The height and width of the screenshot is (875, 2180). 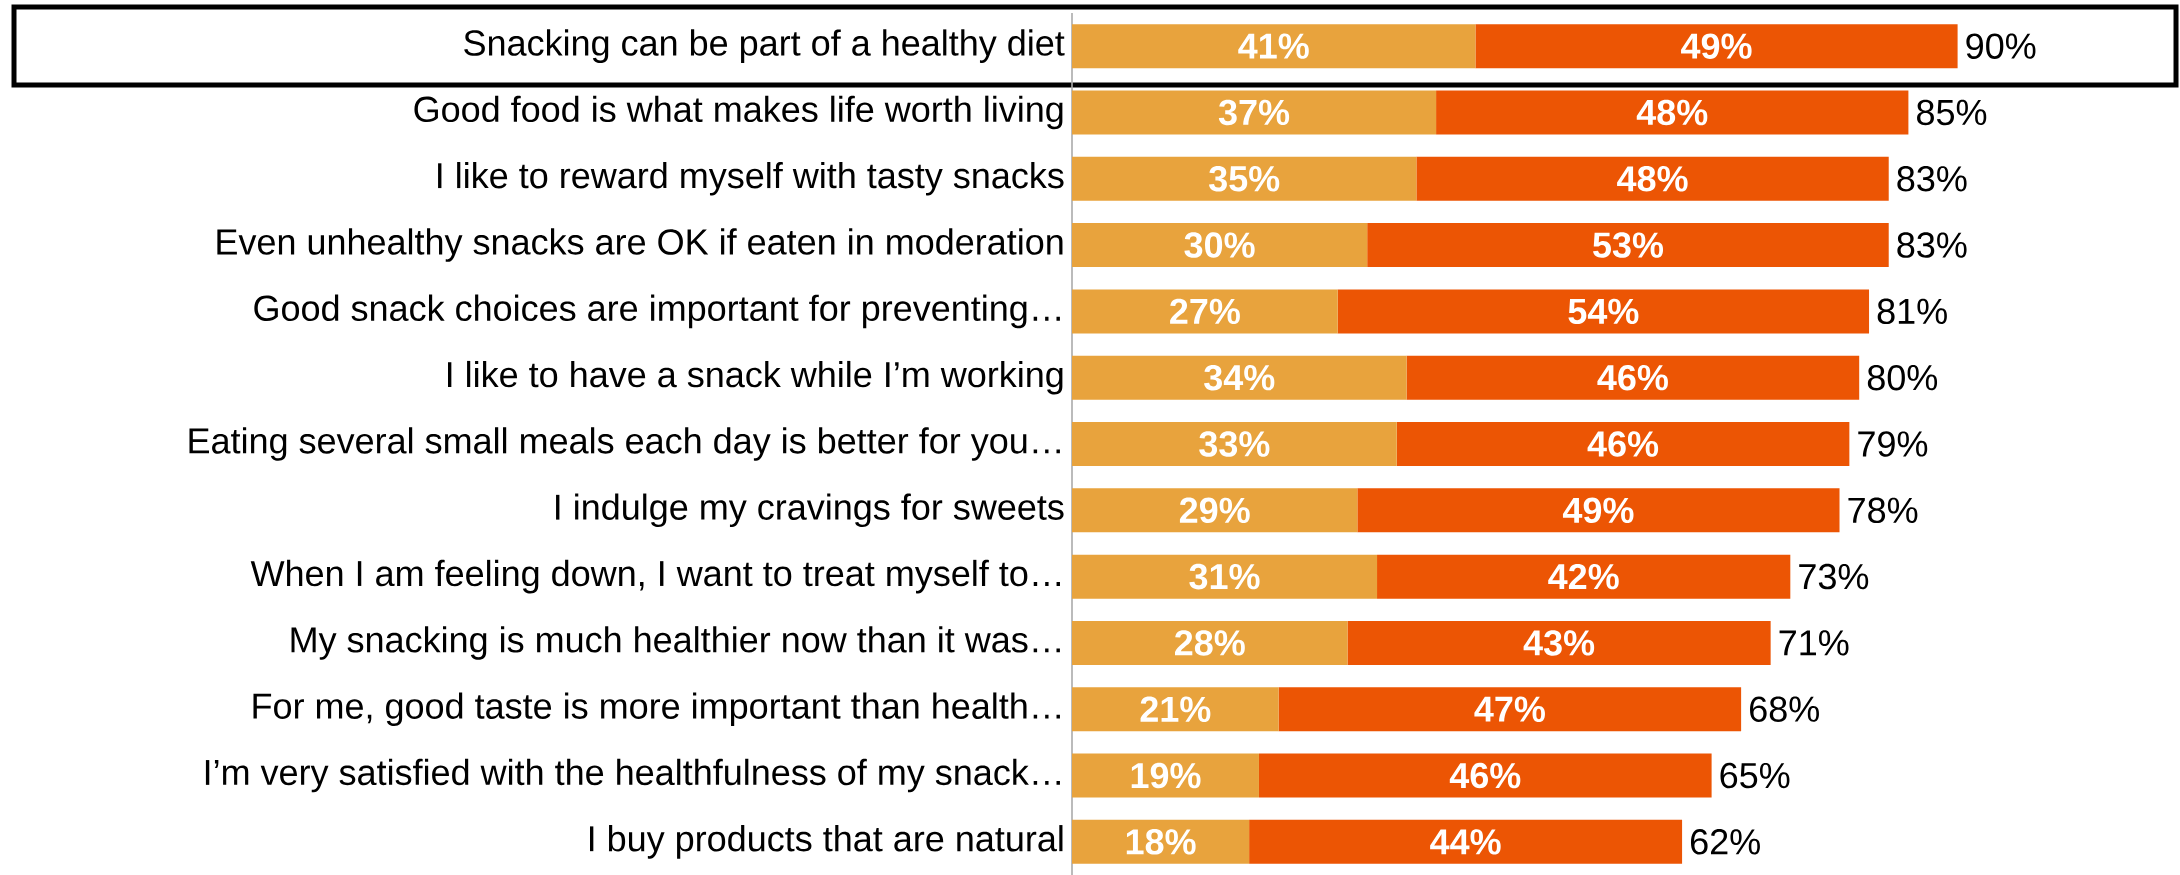 What do you see at coordinates (1912, 311) in the screenshot?
I see `total-label: 81%` at bounding box center [1912, 311].